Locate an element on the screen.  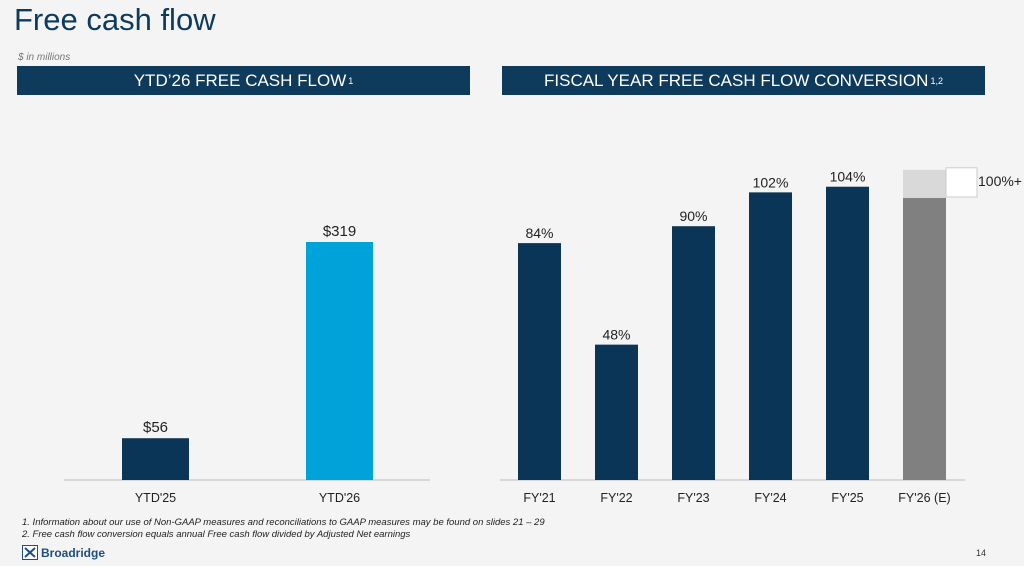
fy-title-text: FISCAL YEAR FREE CASH FLOW CONVERSION is located at coordinates (736, 80).